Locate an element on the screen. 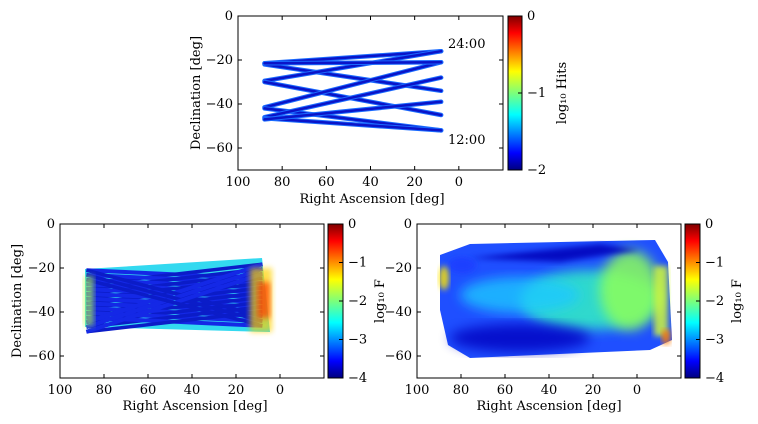  top-heatmap-tracks is located at coordinates (353, 90).